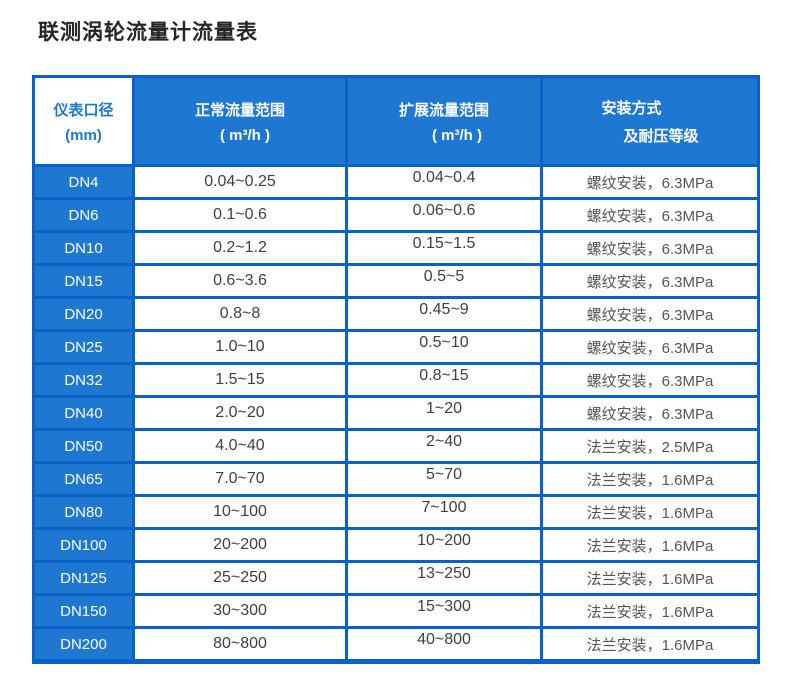  What do you see at coordinates (444, 347) in the screenshot?
I see `cell-extended-range: 0.5~10` at bounding box center [444, 347].